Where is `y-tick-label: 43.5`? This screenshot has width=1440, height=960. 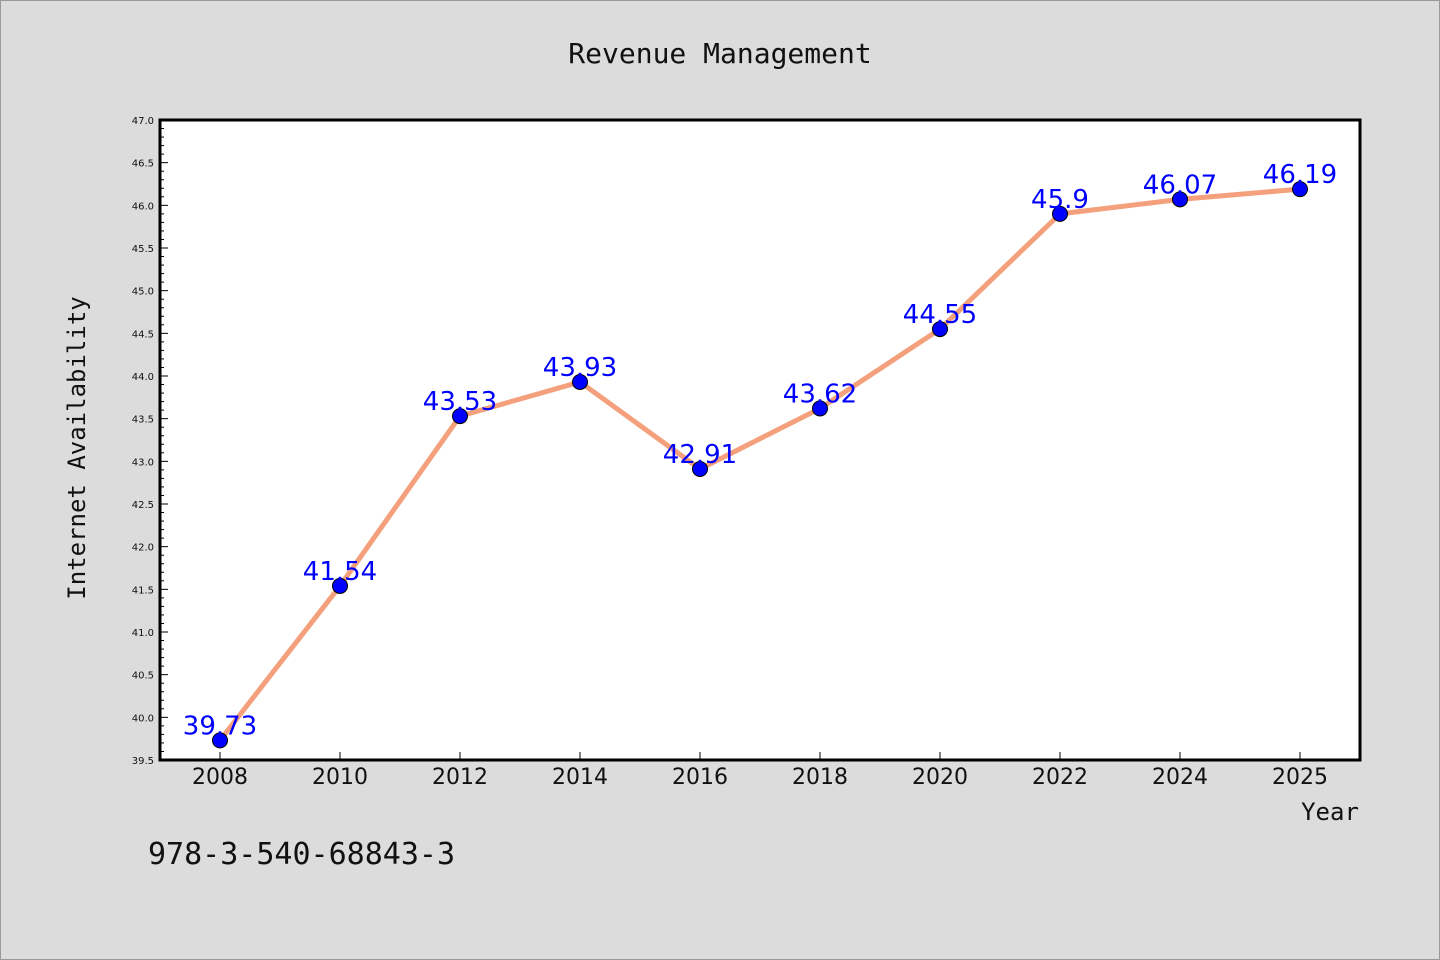 y-tick-label: 43.5 is located at coordinates (143, 420).